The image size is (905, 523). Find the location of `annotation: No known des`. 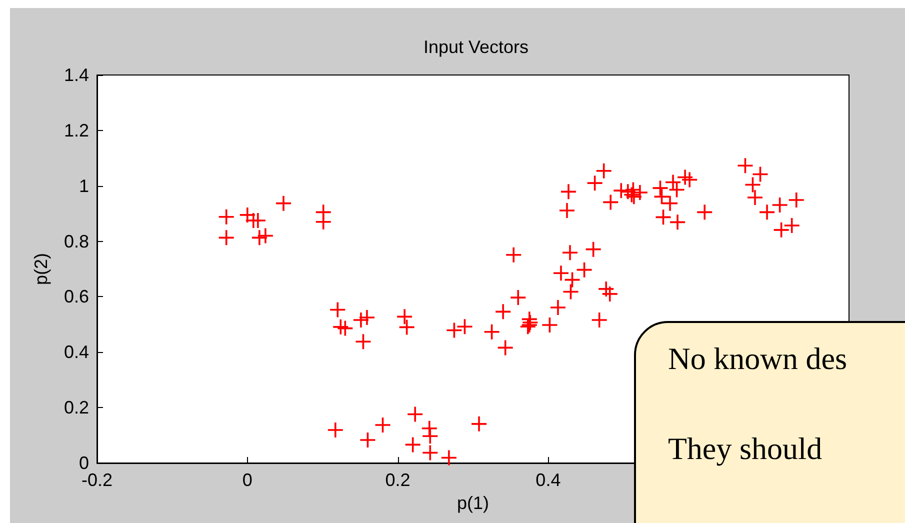

annotation: No known des is located at coordinates (758, 359).